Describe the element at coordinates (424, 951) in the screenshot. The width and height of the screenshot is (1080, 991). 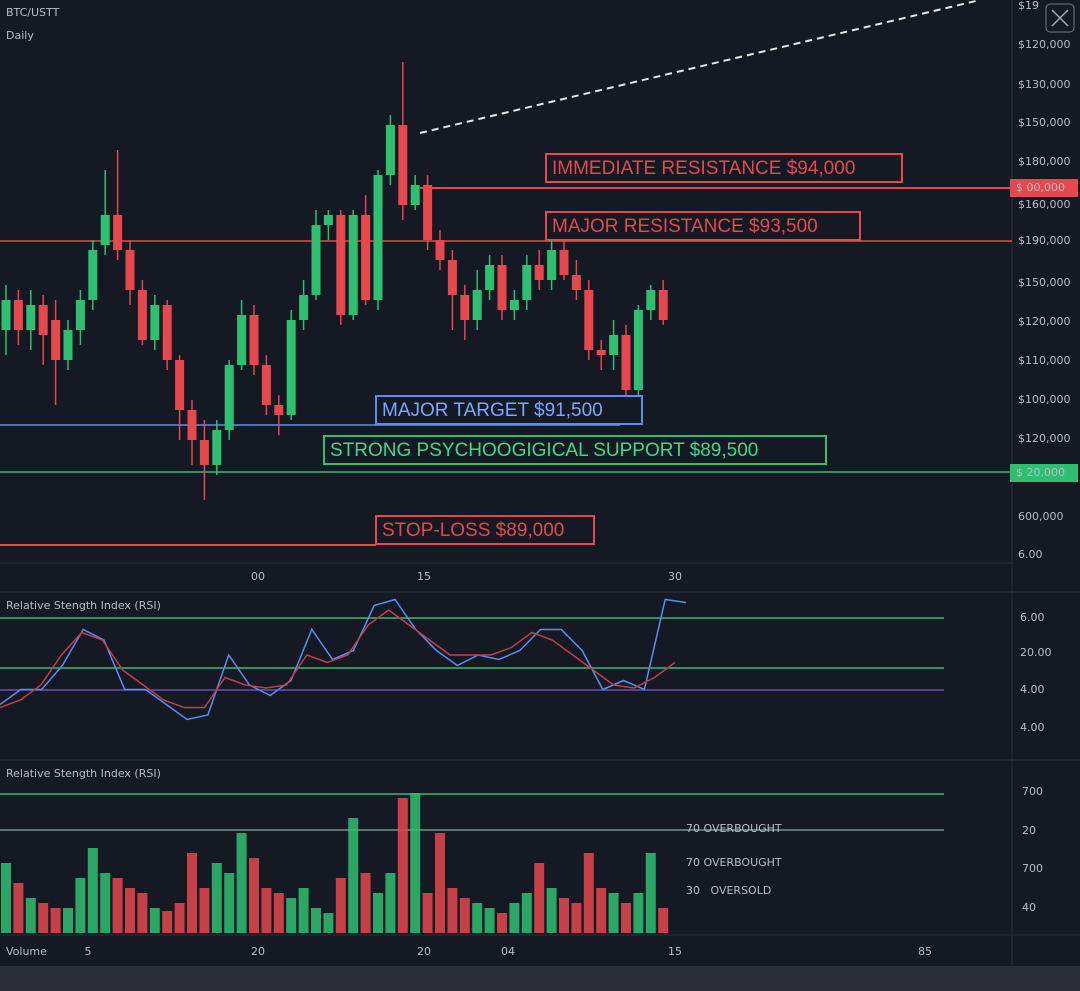
I see `x-tick-label: 20` at that location.